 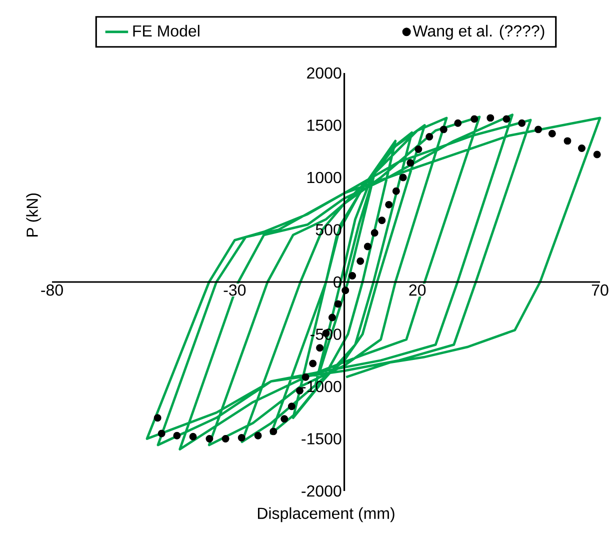 I want to click on y-tick-label: 1500, so click(x=324, y=125).